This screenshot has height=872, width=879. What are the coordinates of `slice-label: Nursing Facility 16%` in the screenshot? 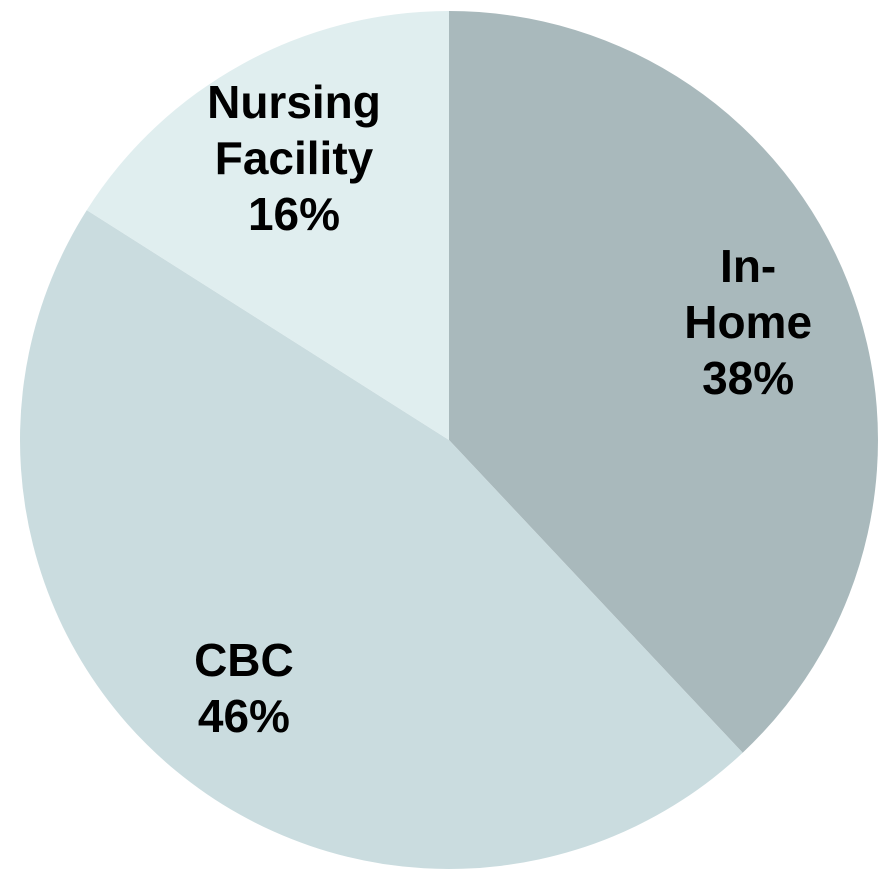 It's located at (294, 158).